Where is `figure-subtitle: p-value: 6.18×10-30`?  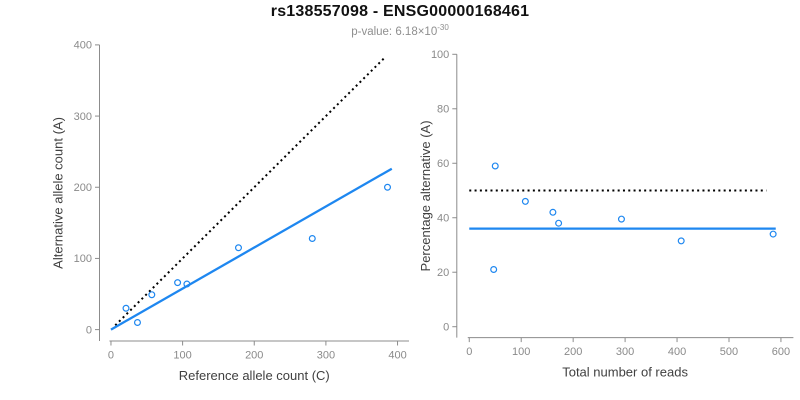
figure-subtitle: p-value: 6.18×10-30 is located at coordinates (400, 30).